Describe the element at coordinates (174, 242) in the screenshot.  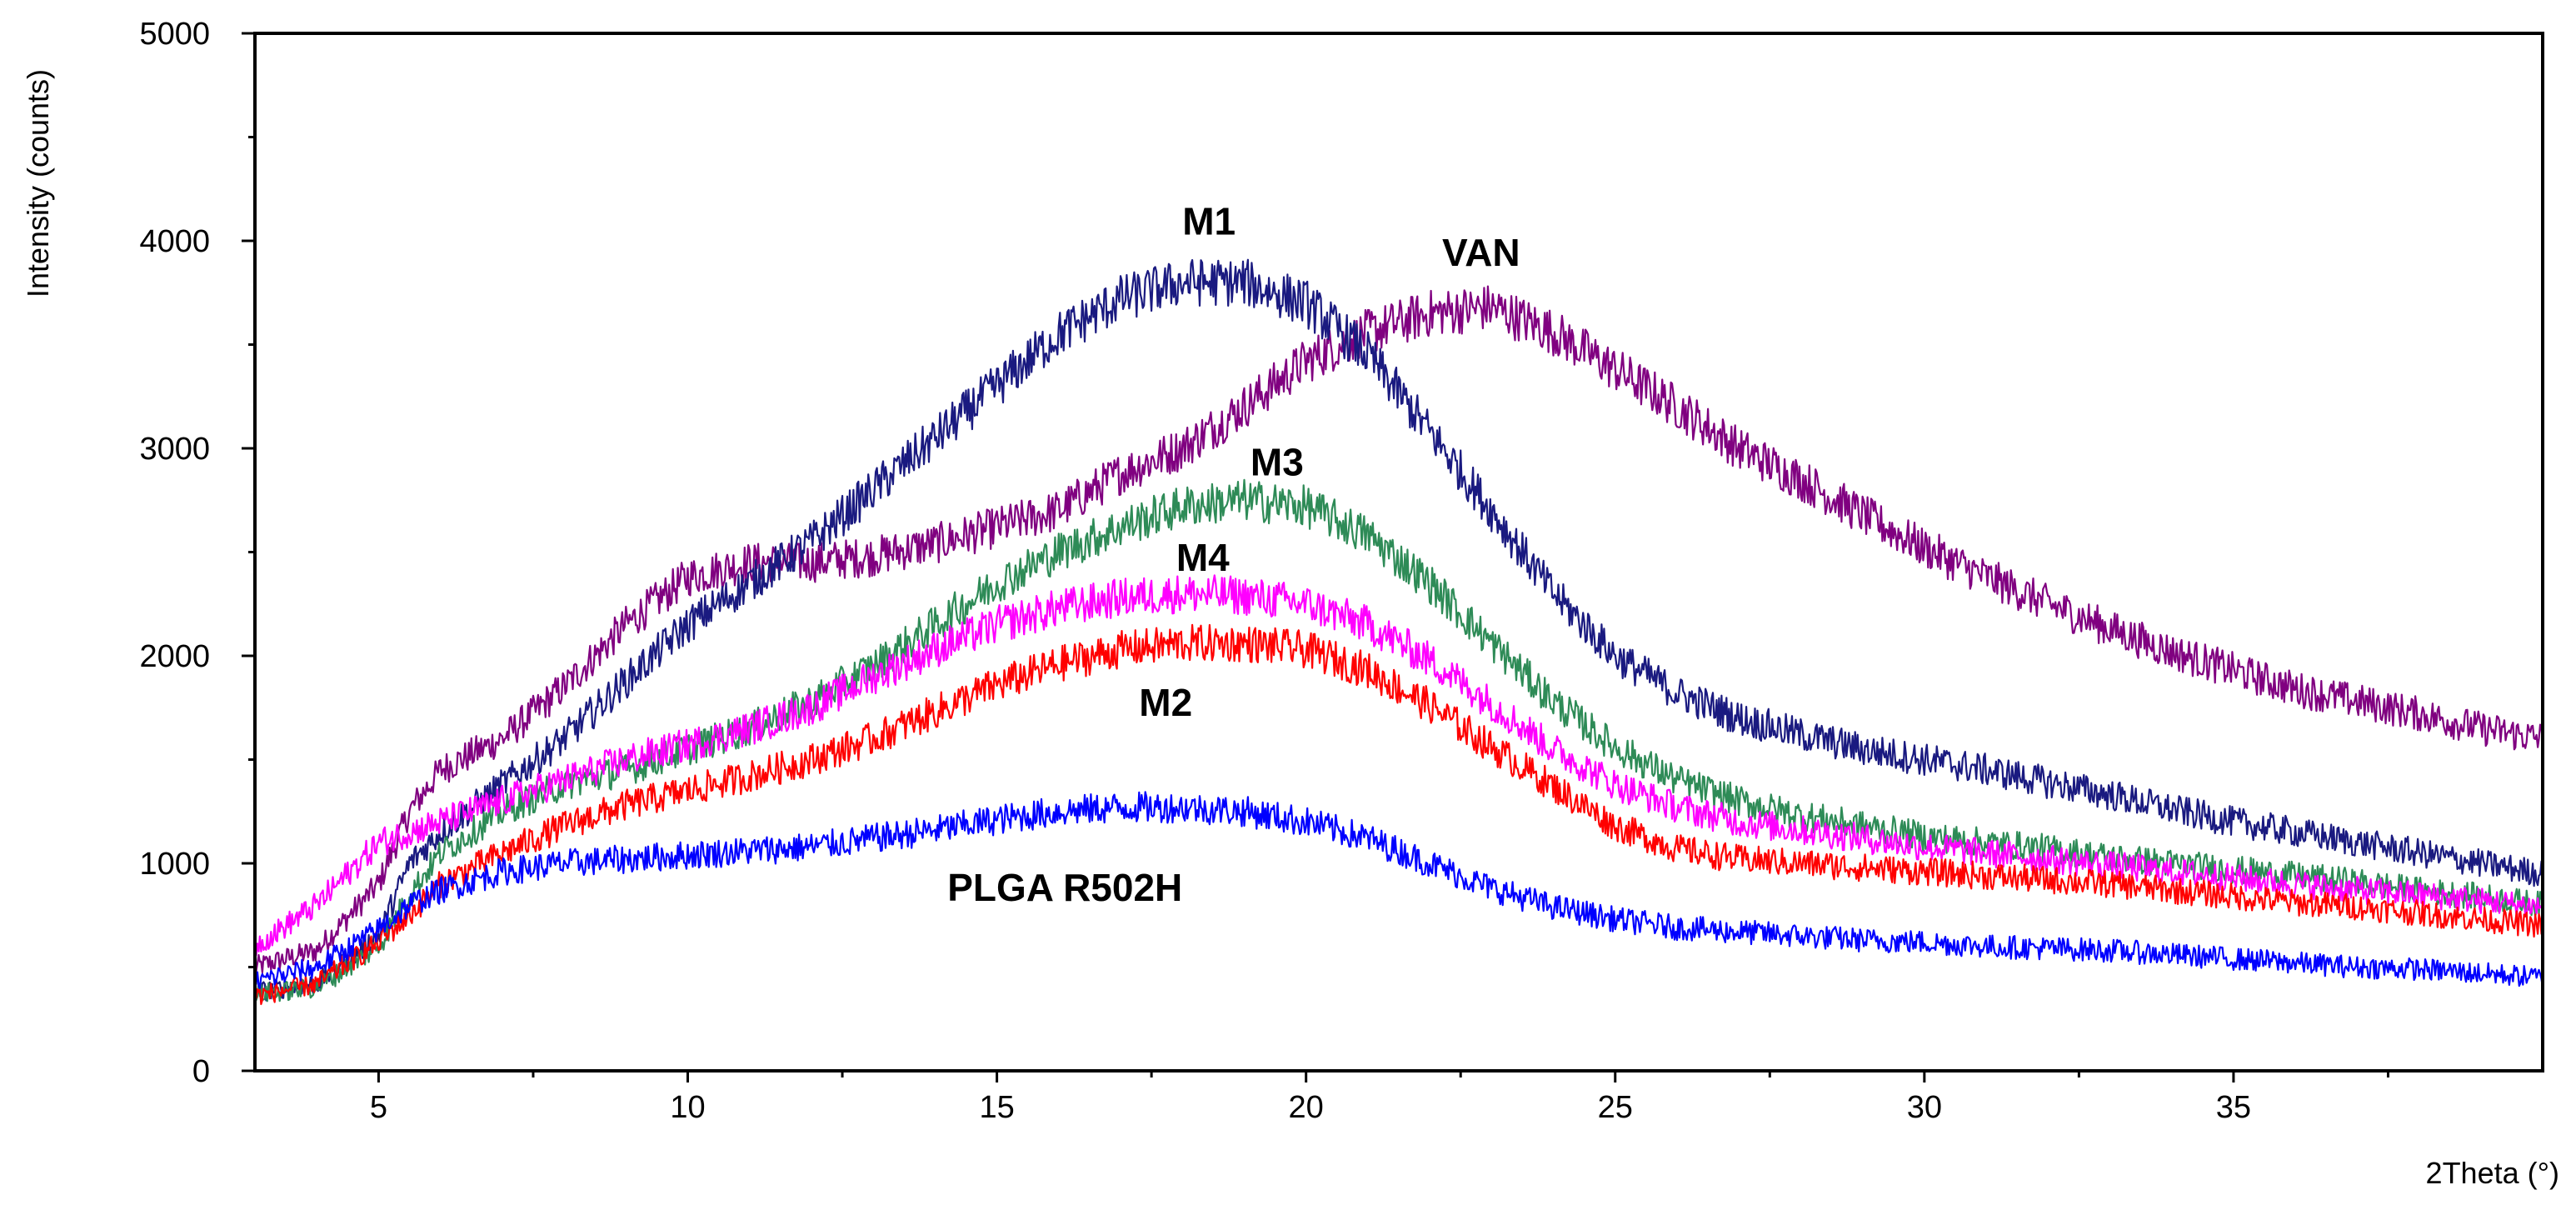
I see `y-tick-label: 4000` at that location.